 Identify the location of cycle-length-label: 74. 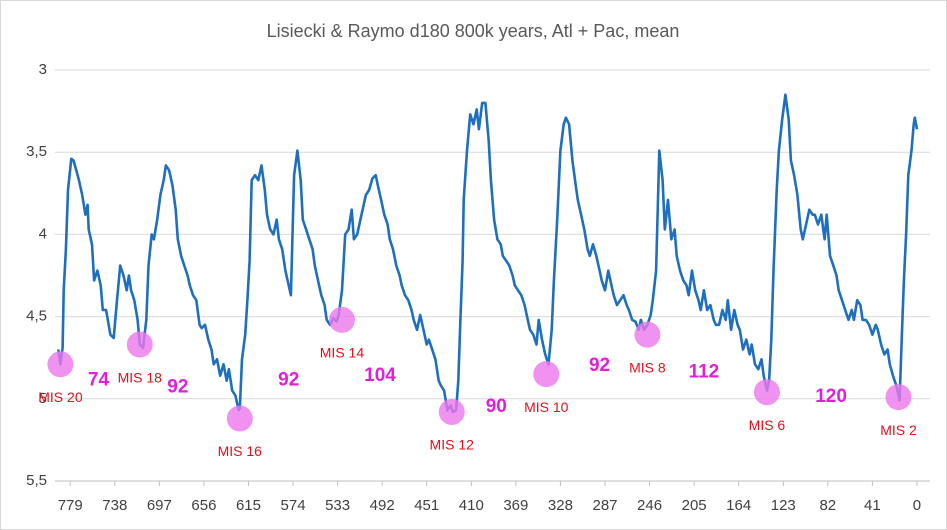
(99, 380).